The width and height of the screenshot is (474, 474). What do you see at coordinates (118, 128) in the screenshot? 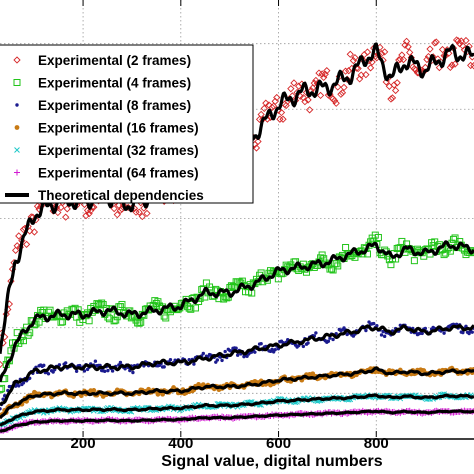
I see `legend-label: Experimental (16 frames)` at bounding box center [118, 128].